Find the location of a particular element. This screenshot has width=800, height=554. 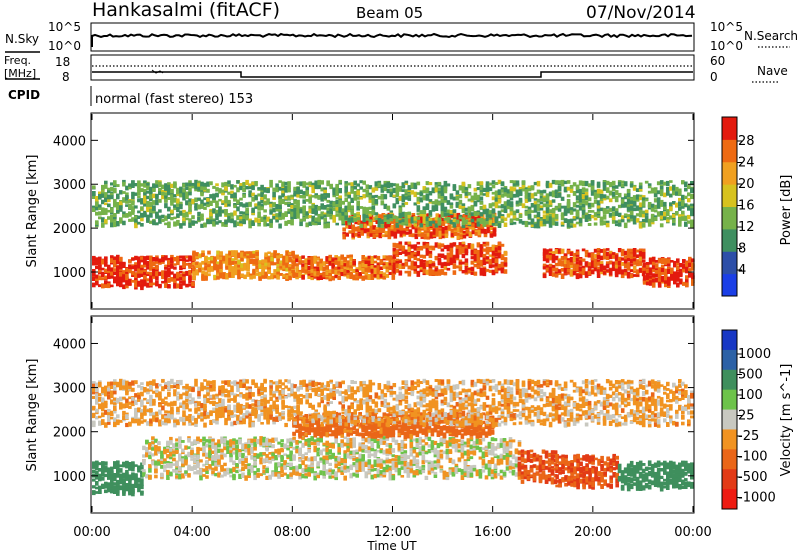

power-ylabel: Slant Range [km] is located at coordinates (32, 211).